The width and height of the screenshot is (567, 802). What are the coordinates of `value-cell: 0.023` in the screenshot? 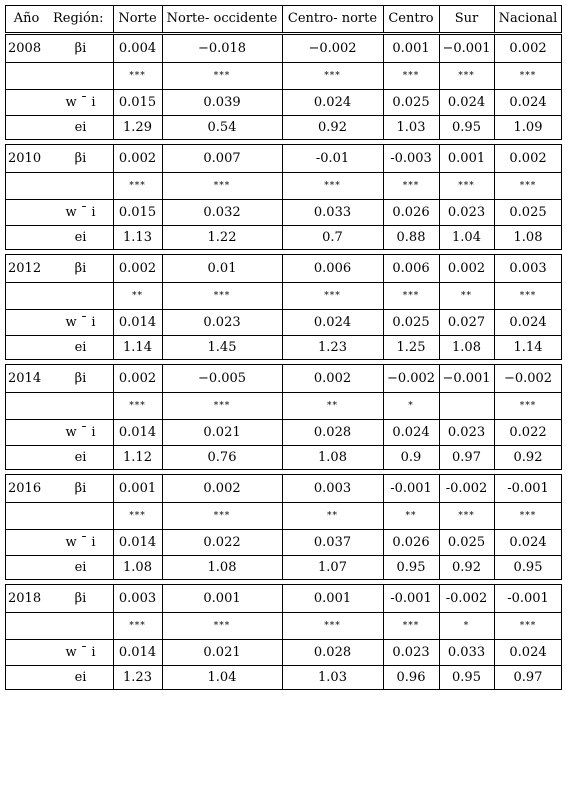 It's located at (466, 212).